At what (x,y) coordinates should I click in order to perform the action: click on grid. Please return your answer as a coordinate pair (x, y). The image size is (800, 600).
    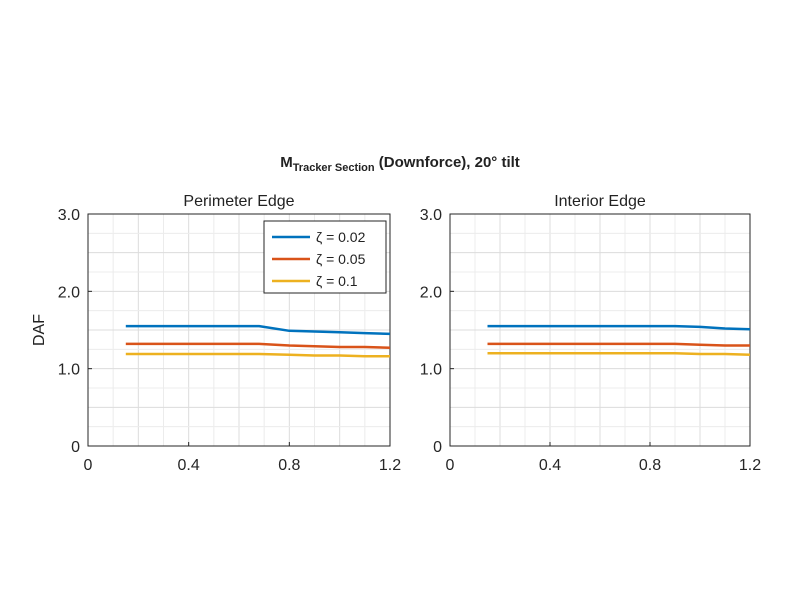
    Looking at the image, I should click on (600, 330).